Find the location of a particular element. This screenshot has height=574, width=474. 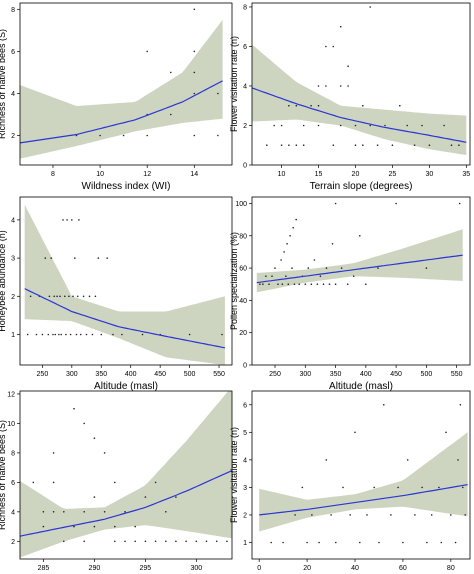

confidence-band is located at coordinates (124, 284).